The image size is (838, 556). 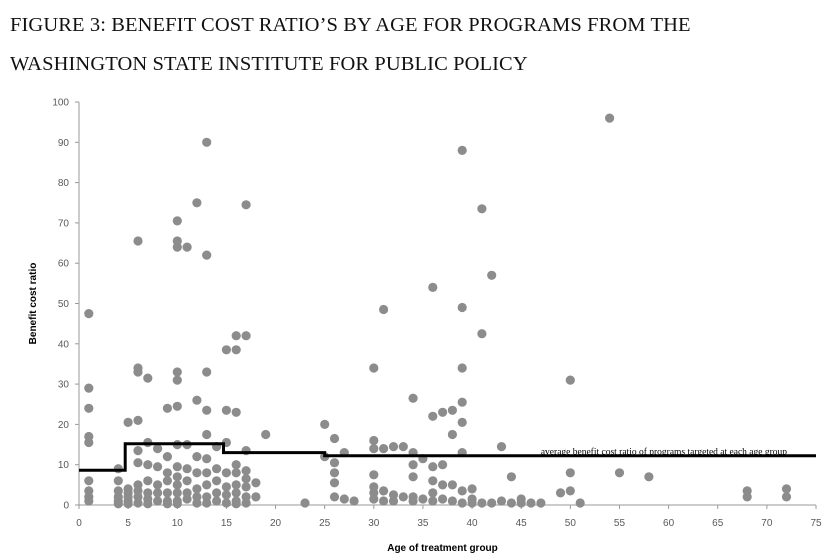 I want to click on x-tick-label: 60, so click(x=669, y=523).